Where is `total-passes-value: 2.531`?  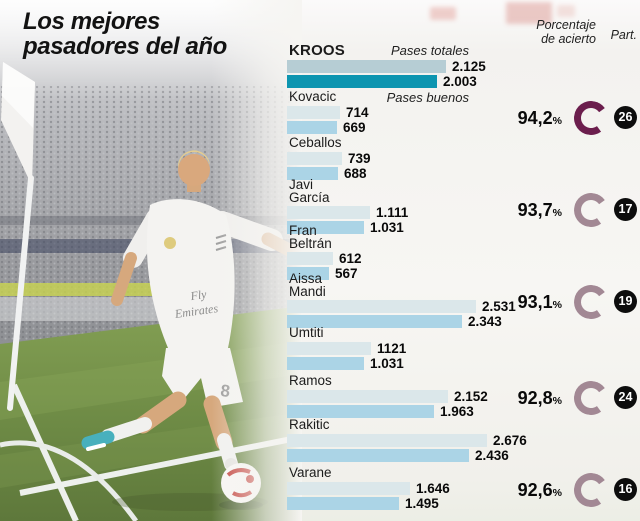 total-passes-value: 2.531 is located at coordinates (499, 306).